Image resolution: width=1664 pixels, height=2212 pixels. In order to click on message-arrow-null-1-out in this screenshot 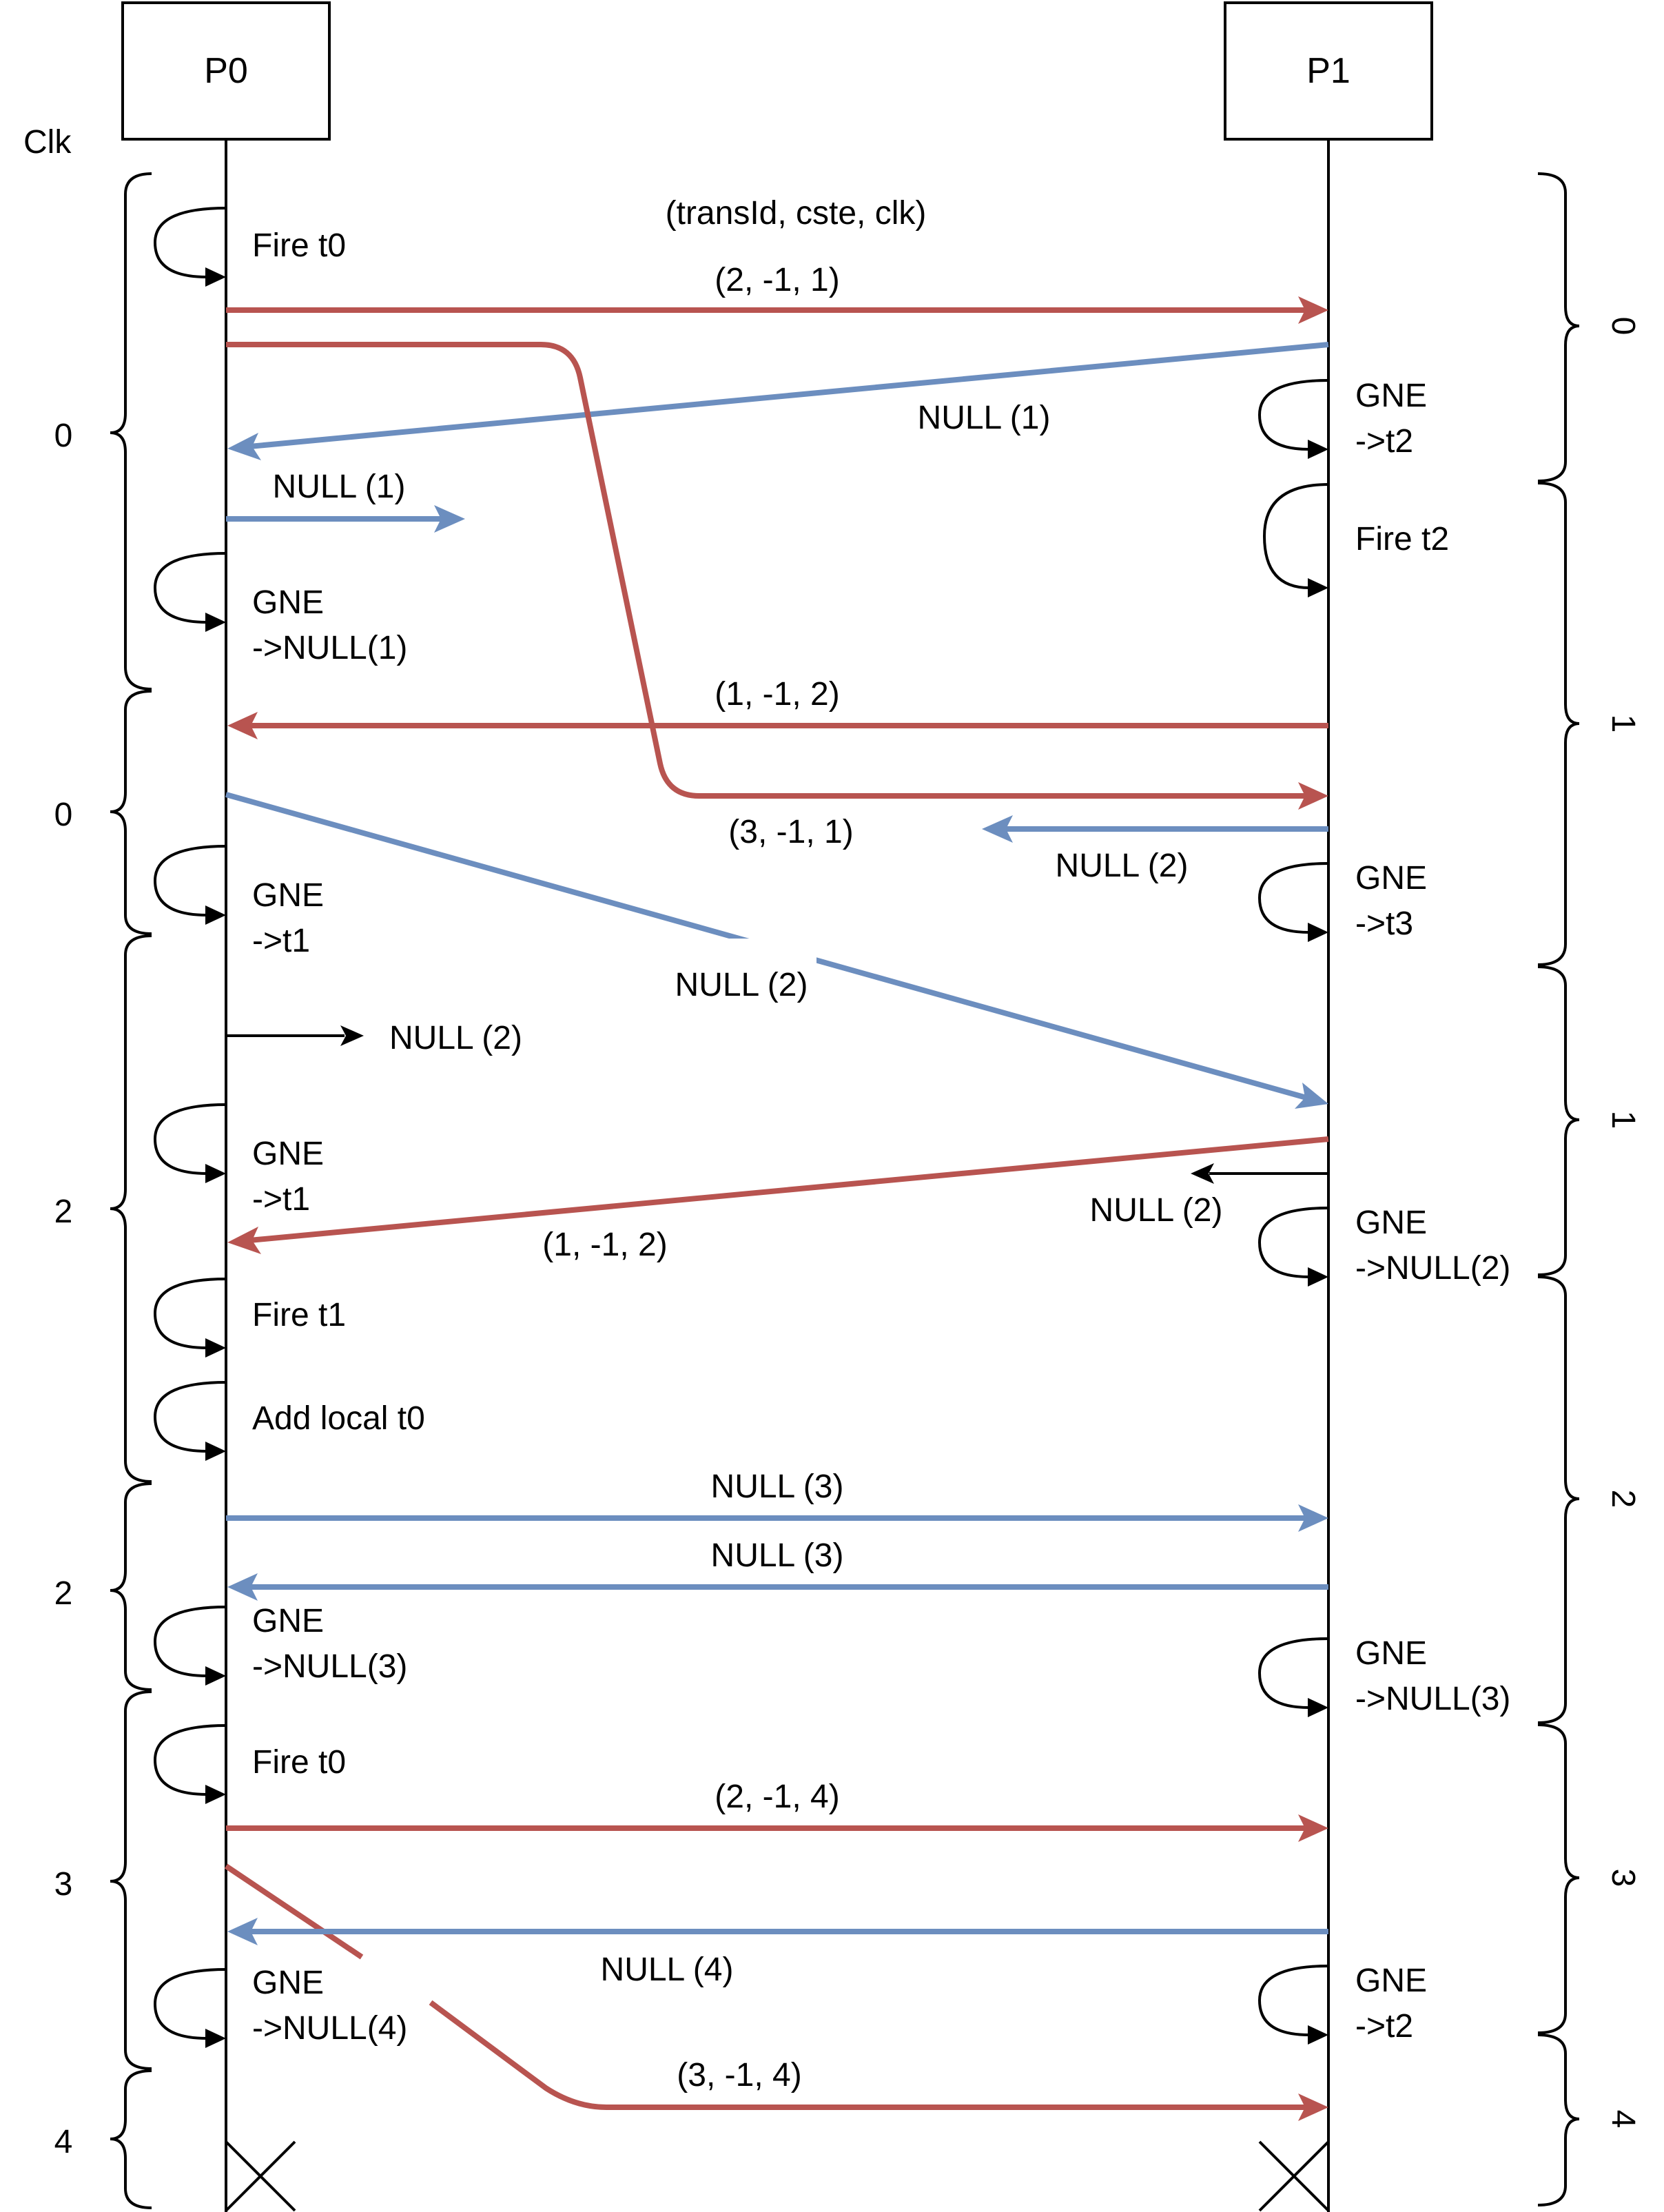, I will do `click(345, 519)`.